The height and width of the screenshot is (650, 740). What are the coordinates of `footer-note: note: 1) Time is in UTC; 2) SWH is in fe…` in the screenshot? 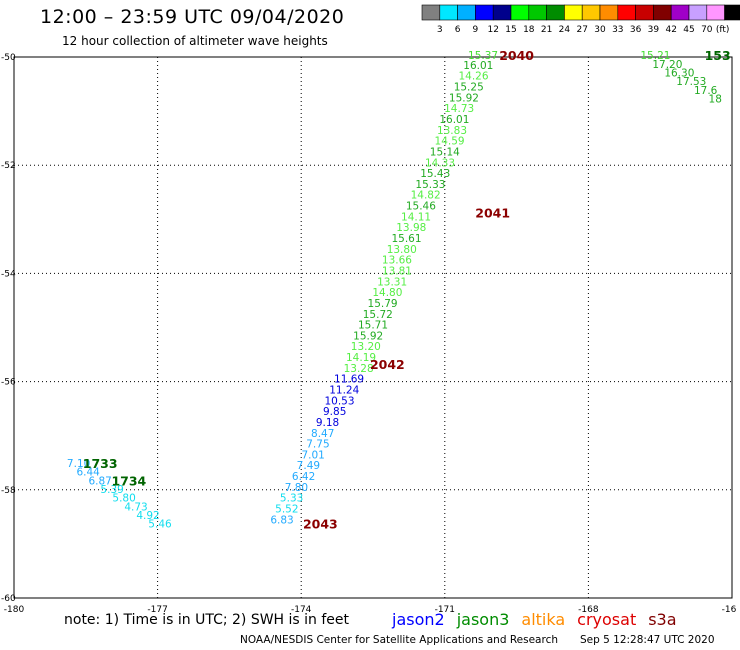 It's located at (207, 620).